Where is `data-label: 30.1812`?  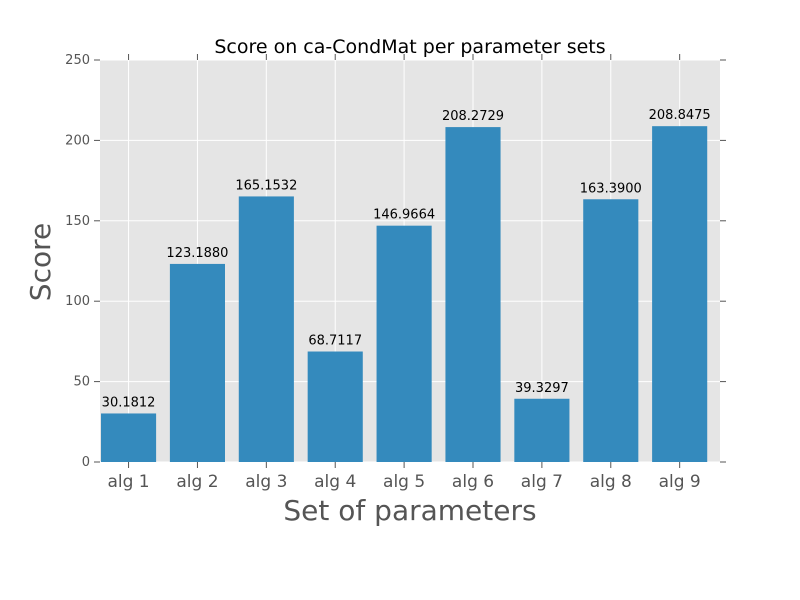
data-label: 30.1812 is located at coordinates (129, 402).